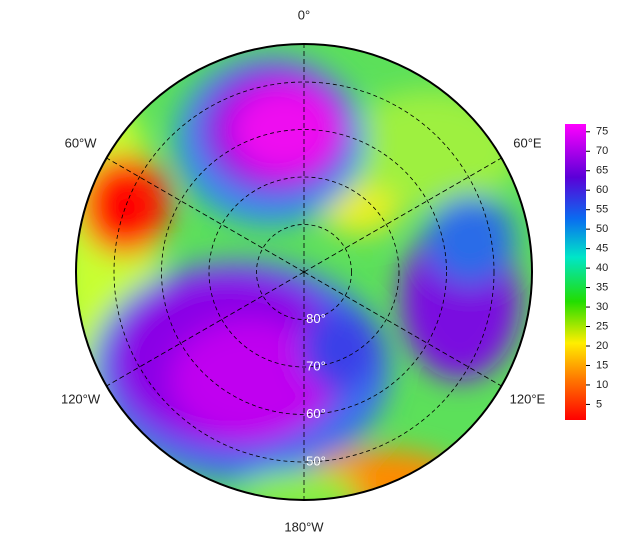 This screenshot has height=552, width=625. I want to click on lon-tick-label: 60°E, so click(527, 142).